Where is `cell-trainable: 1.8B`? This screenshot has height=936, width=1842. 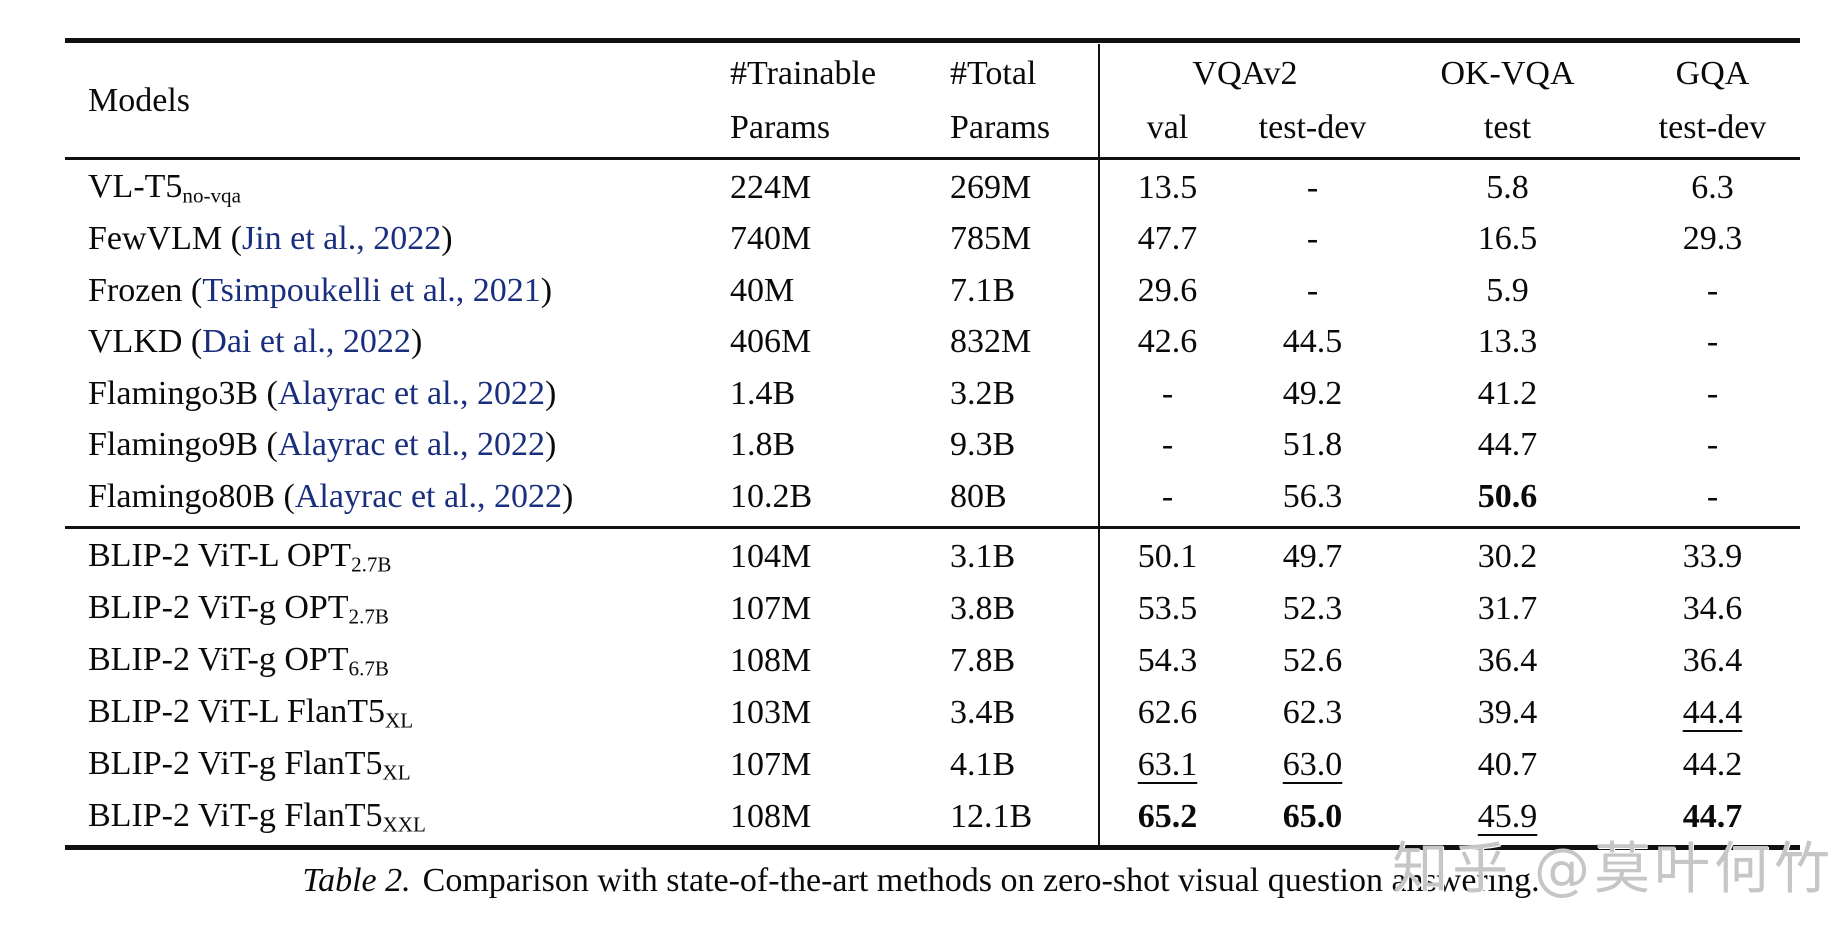
cell-trainable: 1.8B is located at coordinates (830, 445).